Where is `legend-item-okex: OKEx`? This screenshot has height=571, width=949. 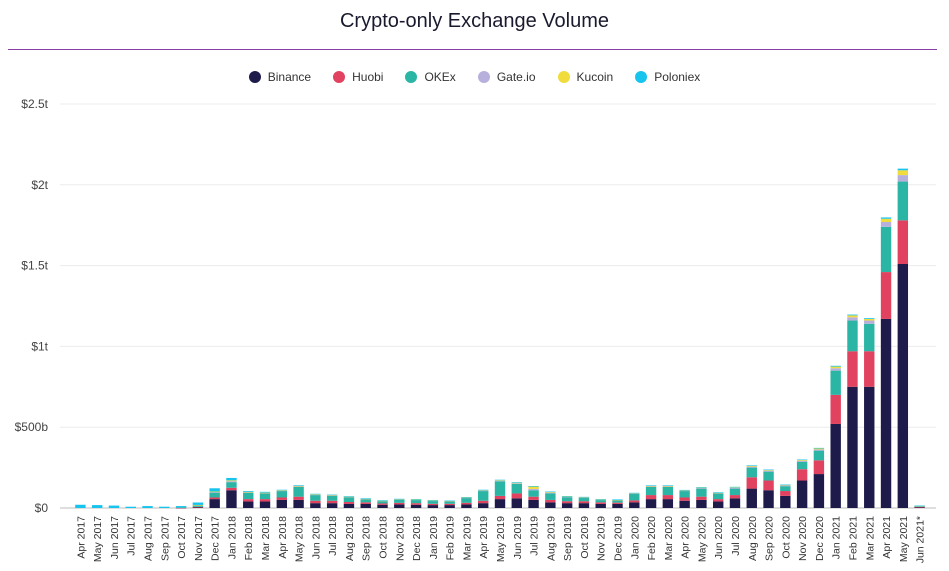
legend-item-okex: OKEx is located at coordinates (430, 77).